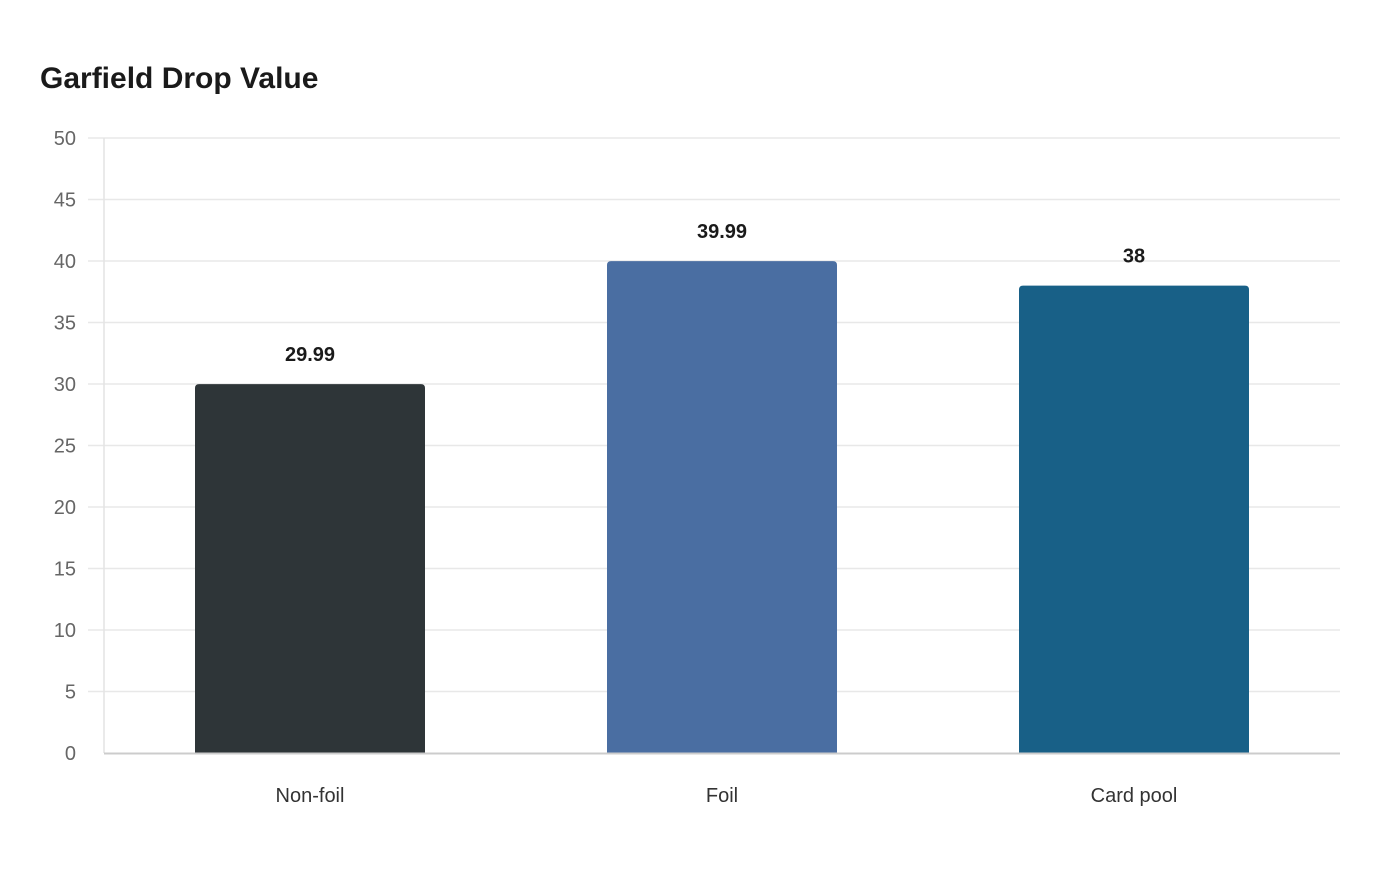  I want to click on y-tick-label: 45, so click(65, 201).